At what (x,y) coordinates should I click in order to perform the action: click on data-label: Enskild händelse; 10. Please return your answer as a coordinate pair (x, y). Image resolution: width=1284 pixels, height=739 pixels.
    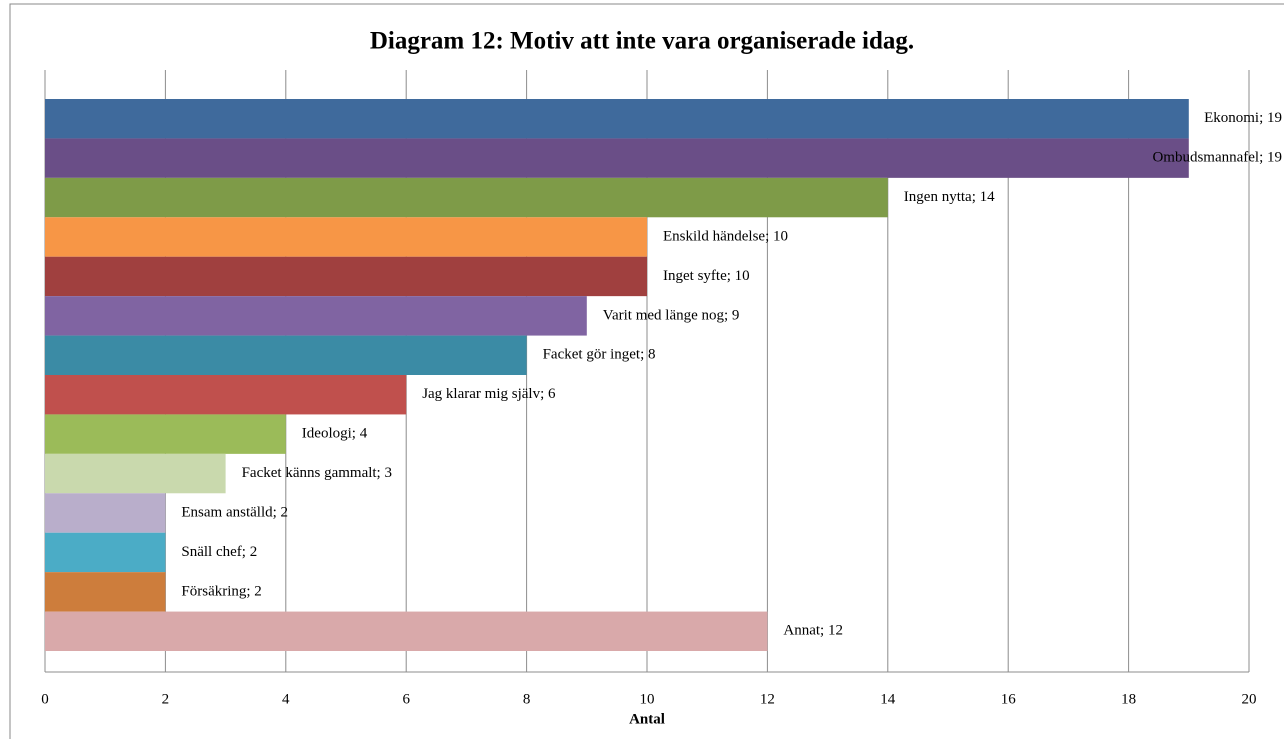
    Looking at the image, I should click on (725, 236).